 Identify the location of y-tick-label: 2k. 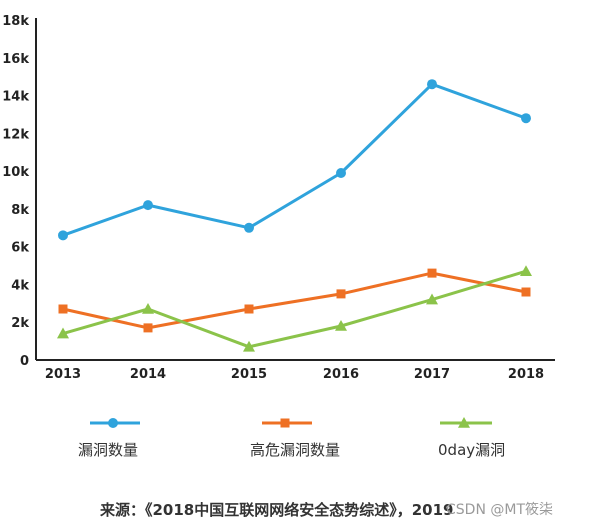
(20, 323).